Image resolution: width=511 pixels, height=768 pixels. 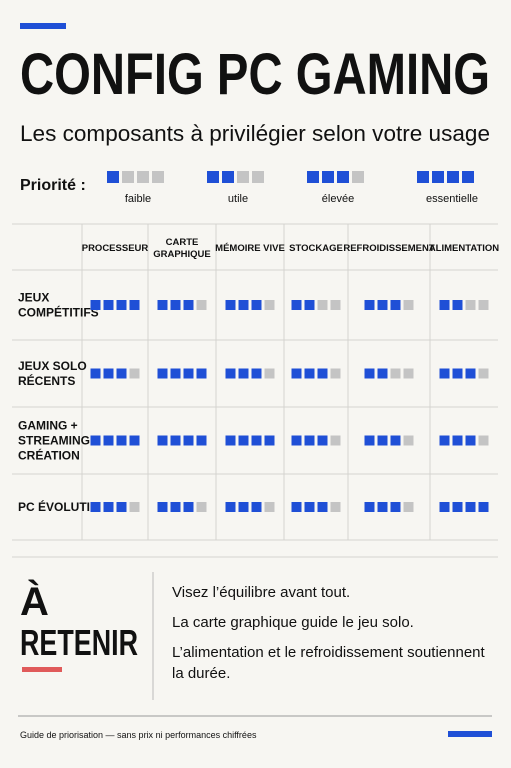 What do you see at coordinates (201, 673) in the screenshot?
I see `takeaway-point: la durée.` at bounding box center [201, 673].